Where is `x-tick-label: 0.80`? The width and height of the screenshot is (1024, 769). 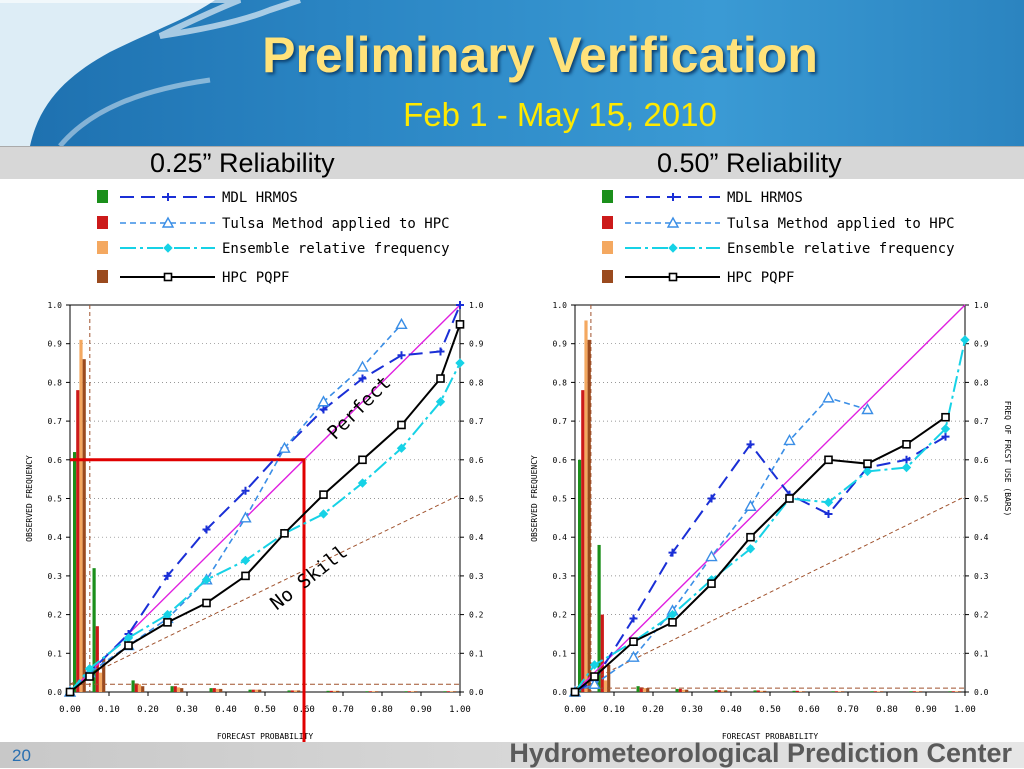
x-tick-label: 0.80 is located at coordinates (887, 710).